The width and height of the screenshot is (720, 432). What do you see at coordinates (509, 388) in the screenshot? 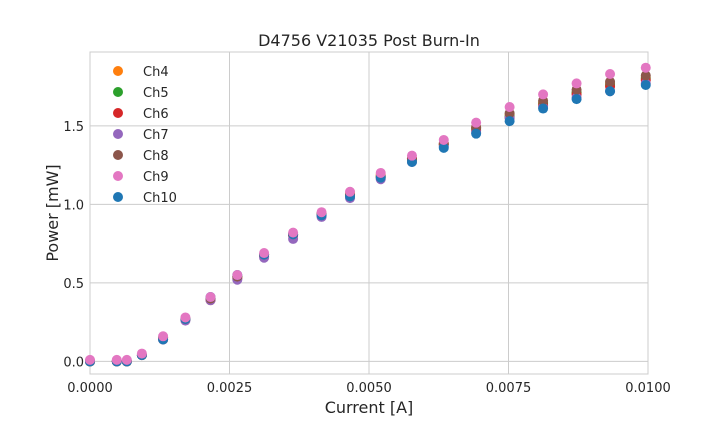
I see `x-tick-label: 0.0075` at bounding box center [509, 388].